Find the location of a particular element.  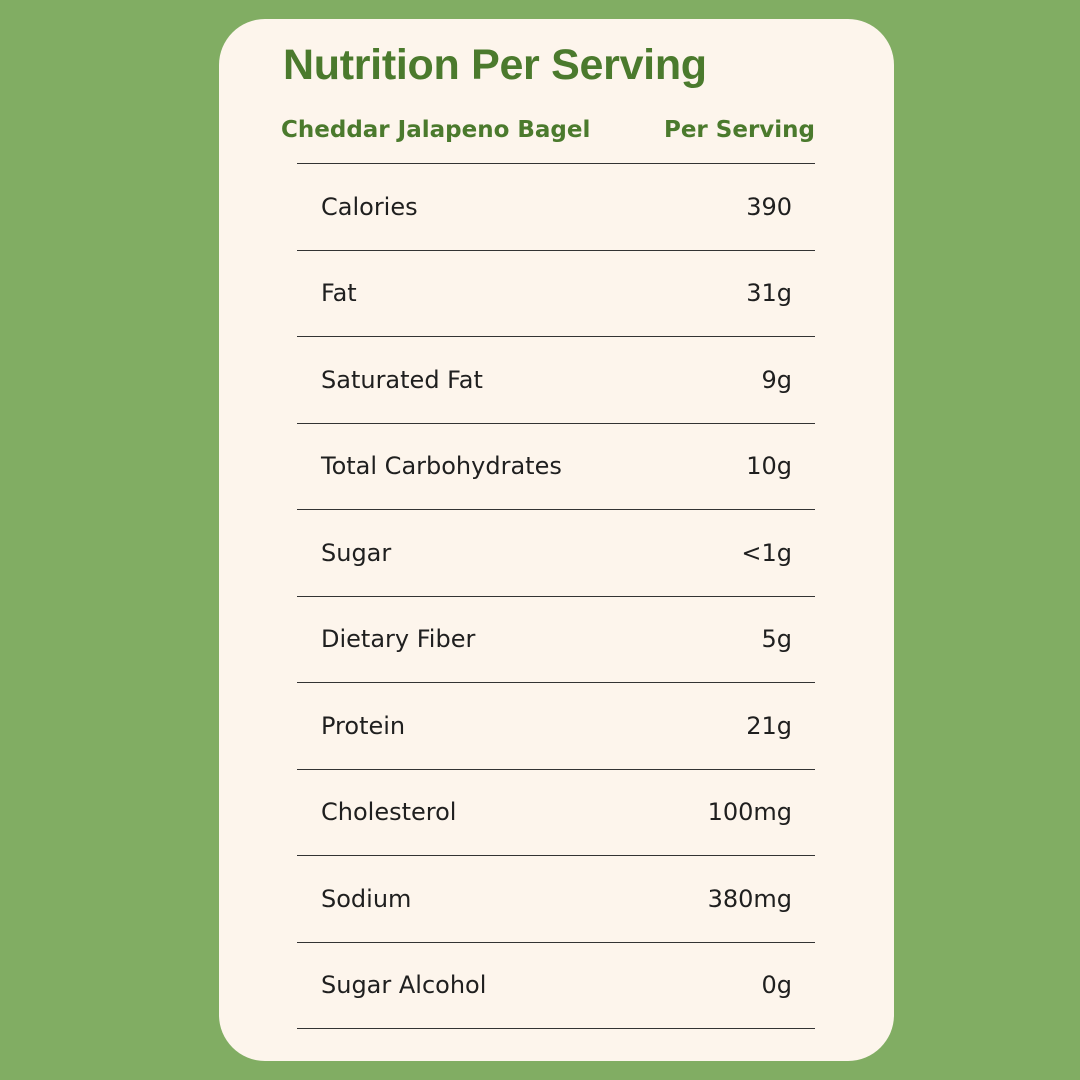

nutrient-label: Protein is located at coordinates (363, 725).